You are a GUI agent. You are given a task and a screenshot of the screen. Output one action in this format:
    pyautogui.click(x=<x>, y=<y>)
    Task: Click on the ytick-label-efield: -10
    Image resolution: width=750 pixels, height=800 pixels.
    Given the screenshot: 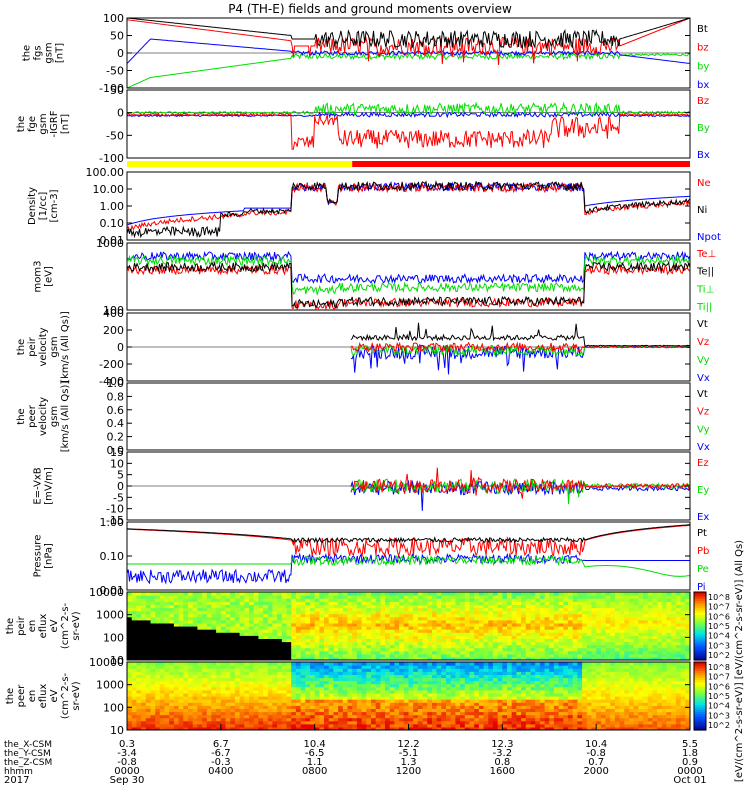 What is the action you would take?
    pyautogui.click(x=115, y=509)
    